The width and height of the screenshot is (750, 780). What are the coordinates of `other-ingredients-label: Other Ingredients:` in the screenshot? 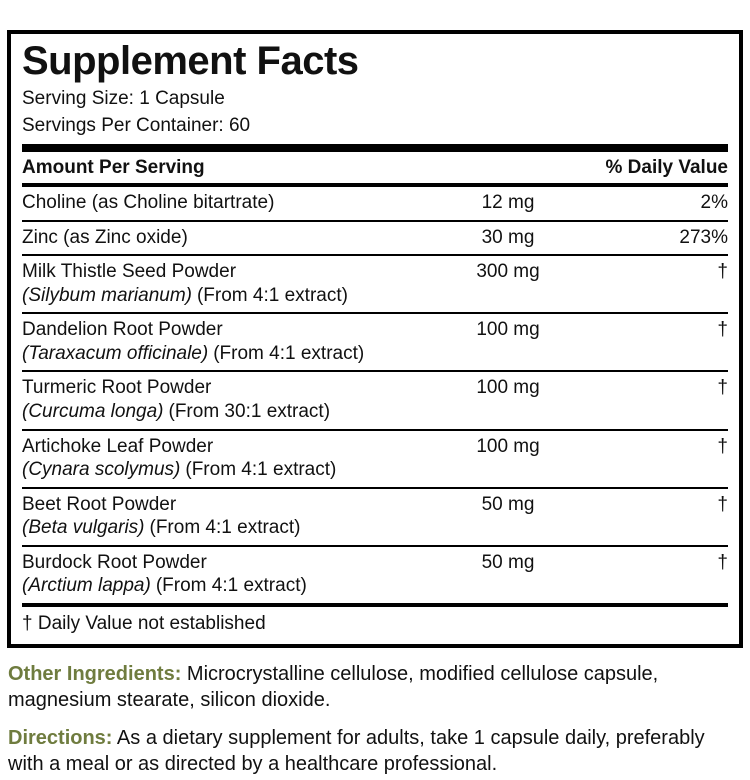 It's located at (95, 673).